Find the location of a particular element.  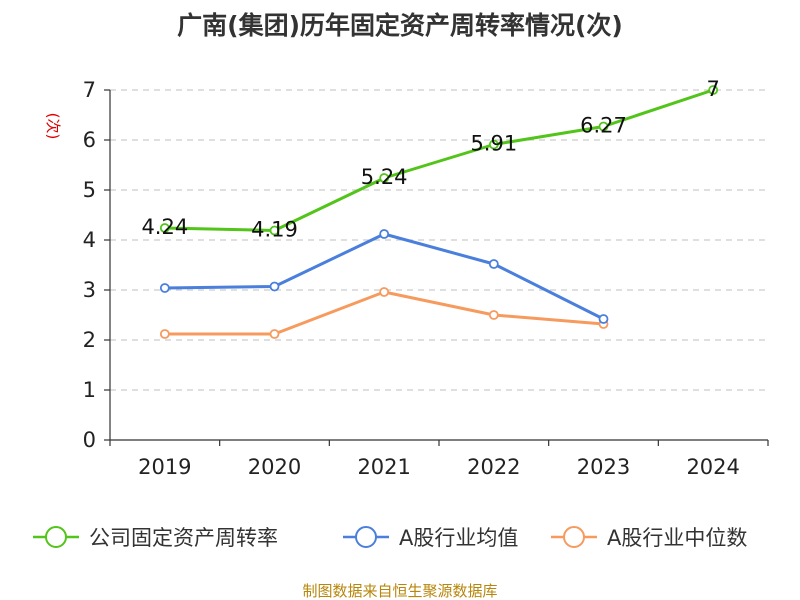

data-label: 6.27 is located at coordinates (603, 126).